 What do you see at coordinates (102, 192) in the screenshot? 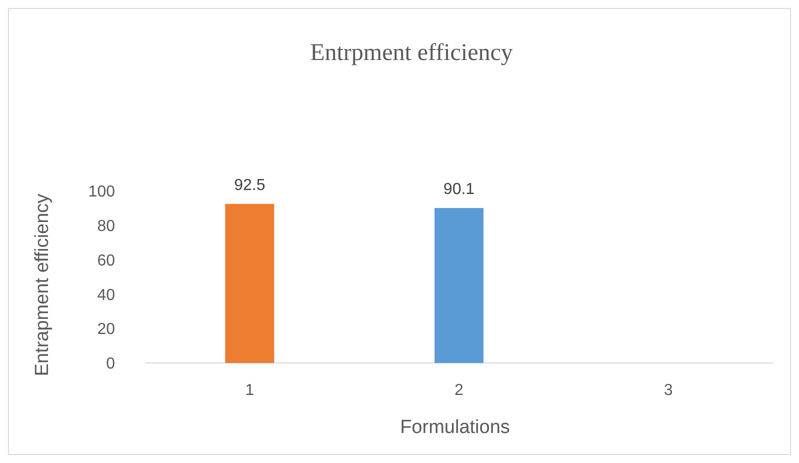
I see `y-tick-label: 100` at bounding box center [102, 192].